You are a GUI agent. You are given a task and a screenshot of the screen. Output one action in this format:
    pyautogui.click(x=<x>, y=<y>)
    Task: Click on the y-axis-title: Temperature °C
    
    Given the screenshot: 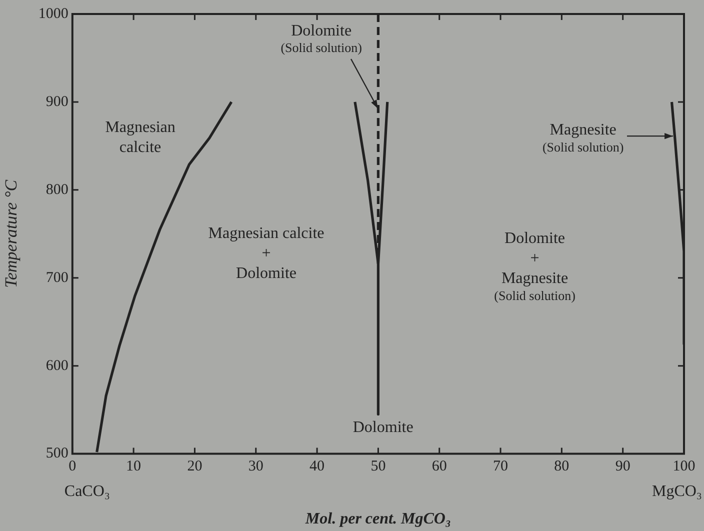 What is the action you would take?
    pyautogui.click(x=11, y=233)
    